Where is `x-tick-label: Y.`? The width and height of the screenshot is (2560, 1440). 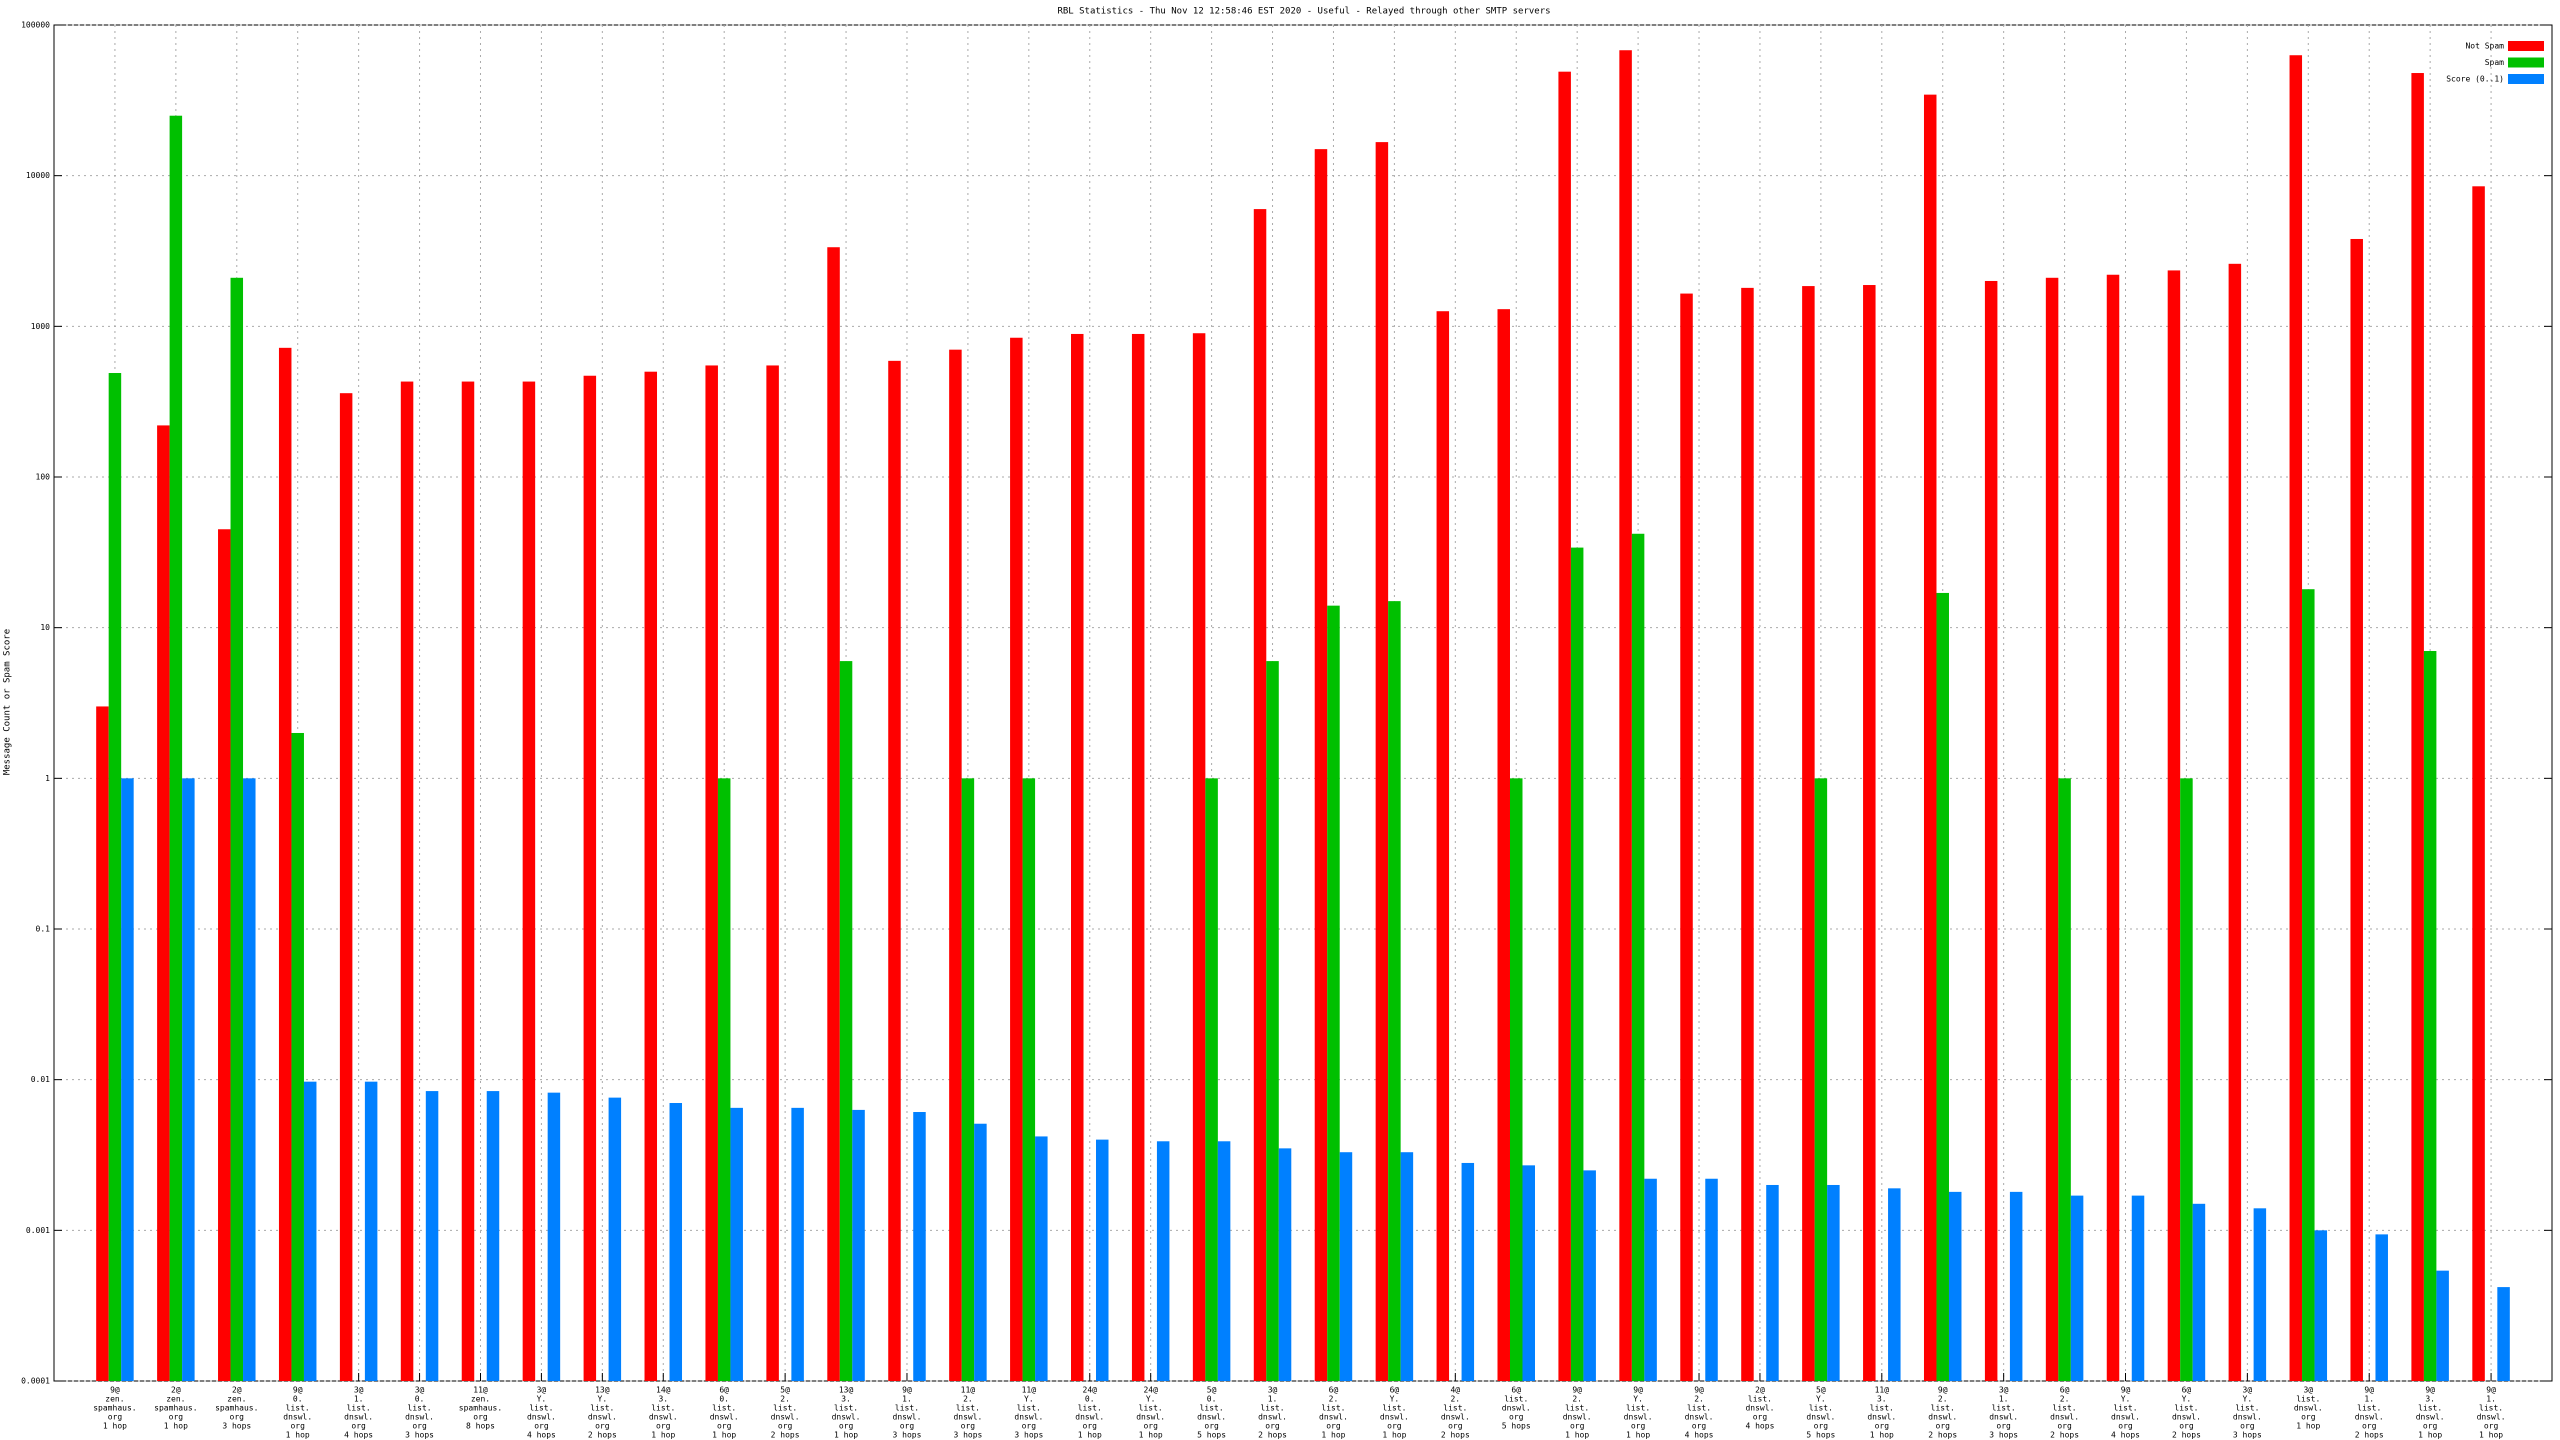 x-tick-label: Y. is located at coordinates (1151, 1399).